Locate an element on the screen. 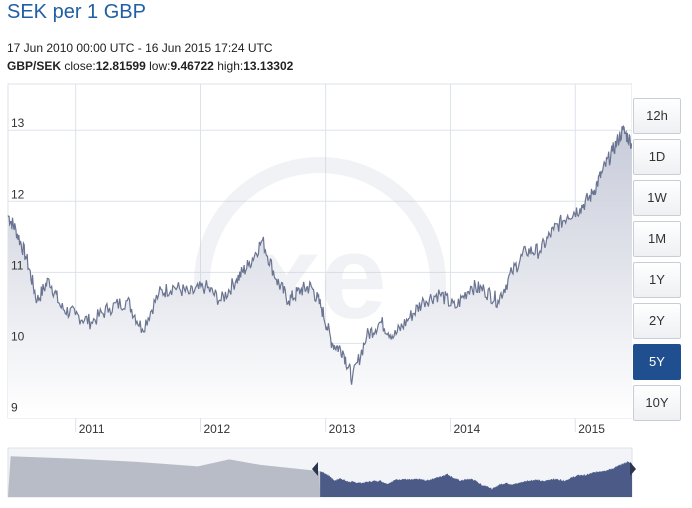 This screenshot has height=508, width=692. high-value: 13.13302 is located at coordinates (268, 66).